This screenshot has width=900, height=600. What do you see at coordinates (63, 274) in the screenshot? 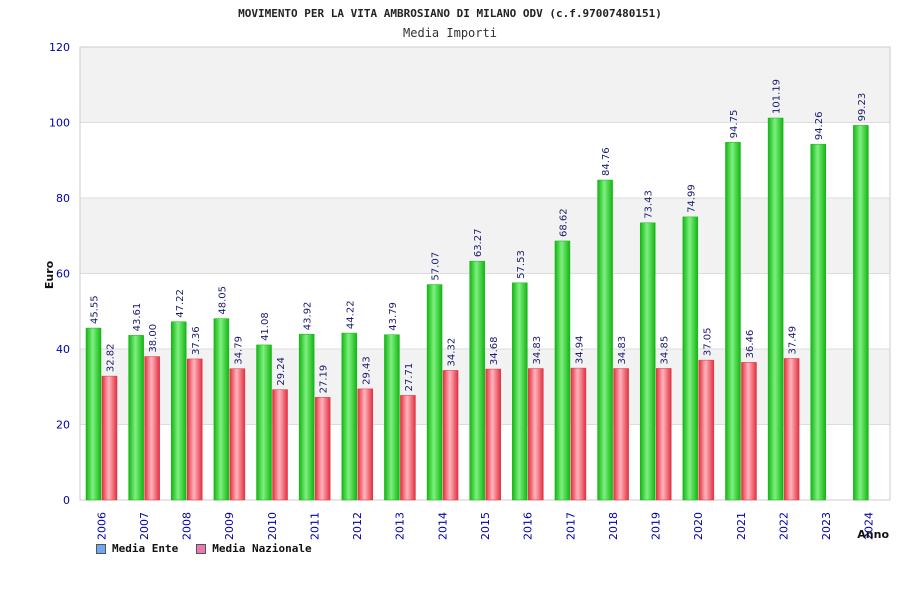
I see `y-tick-label: 60` at bounding box center [63, 274].